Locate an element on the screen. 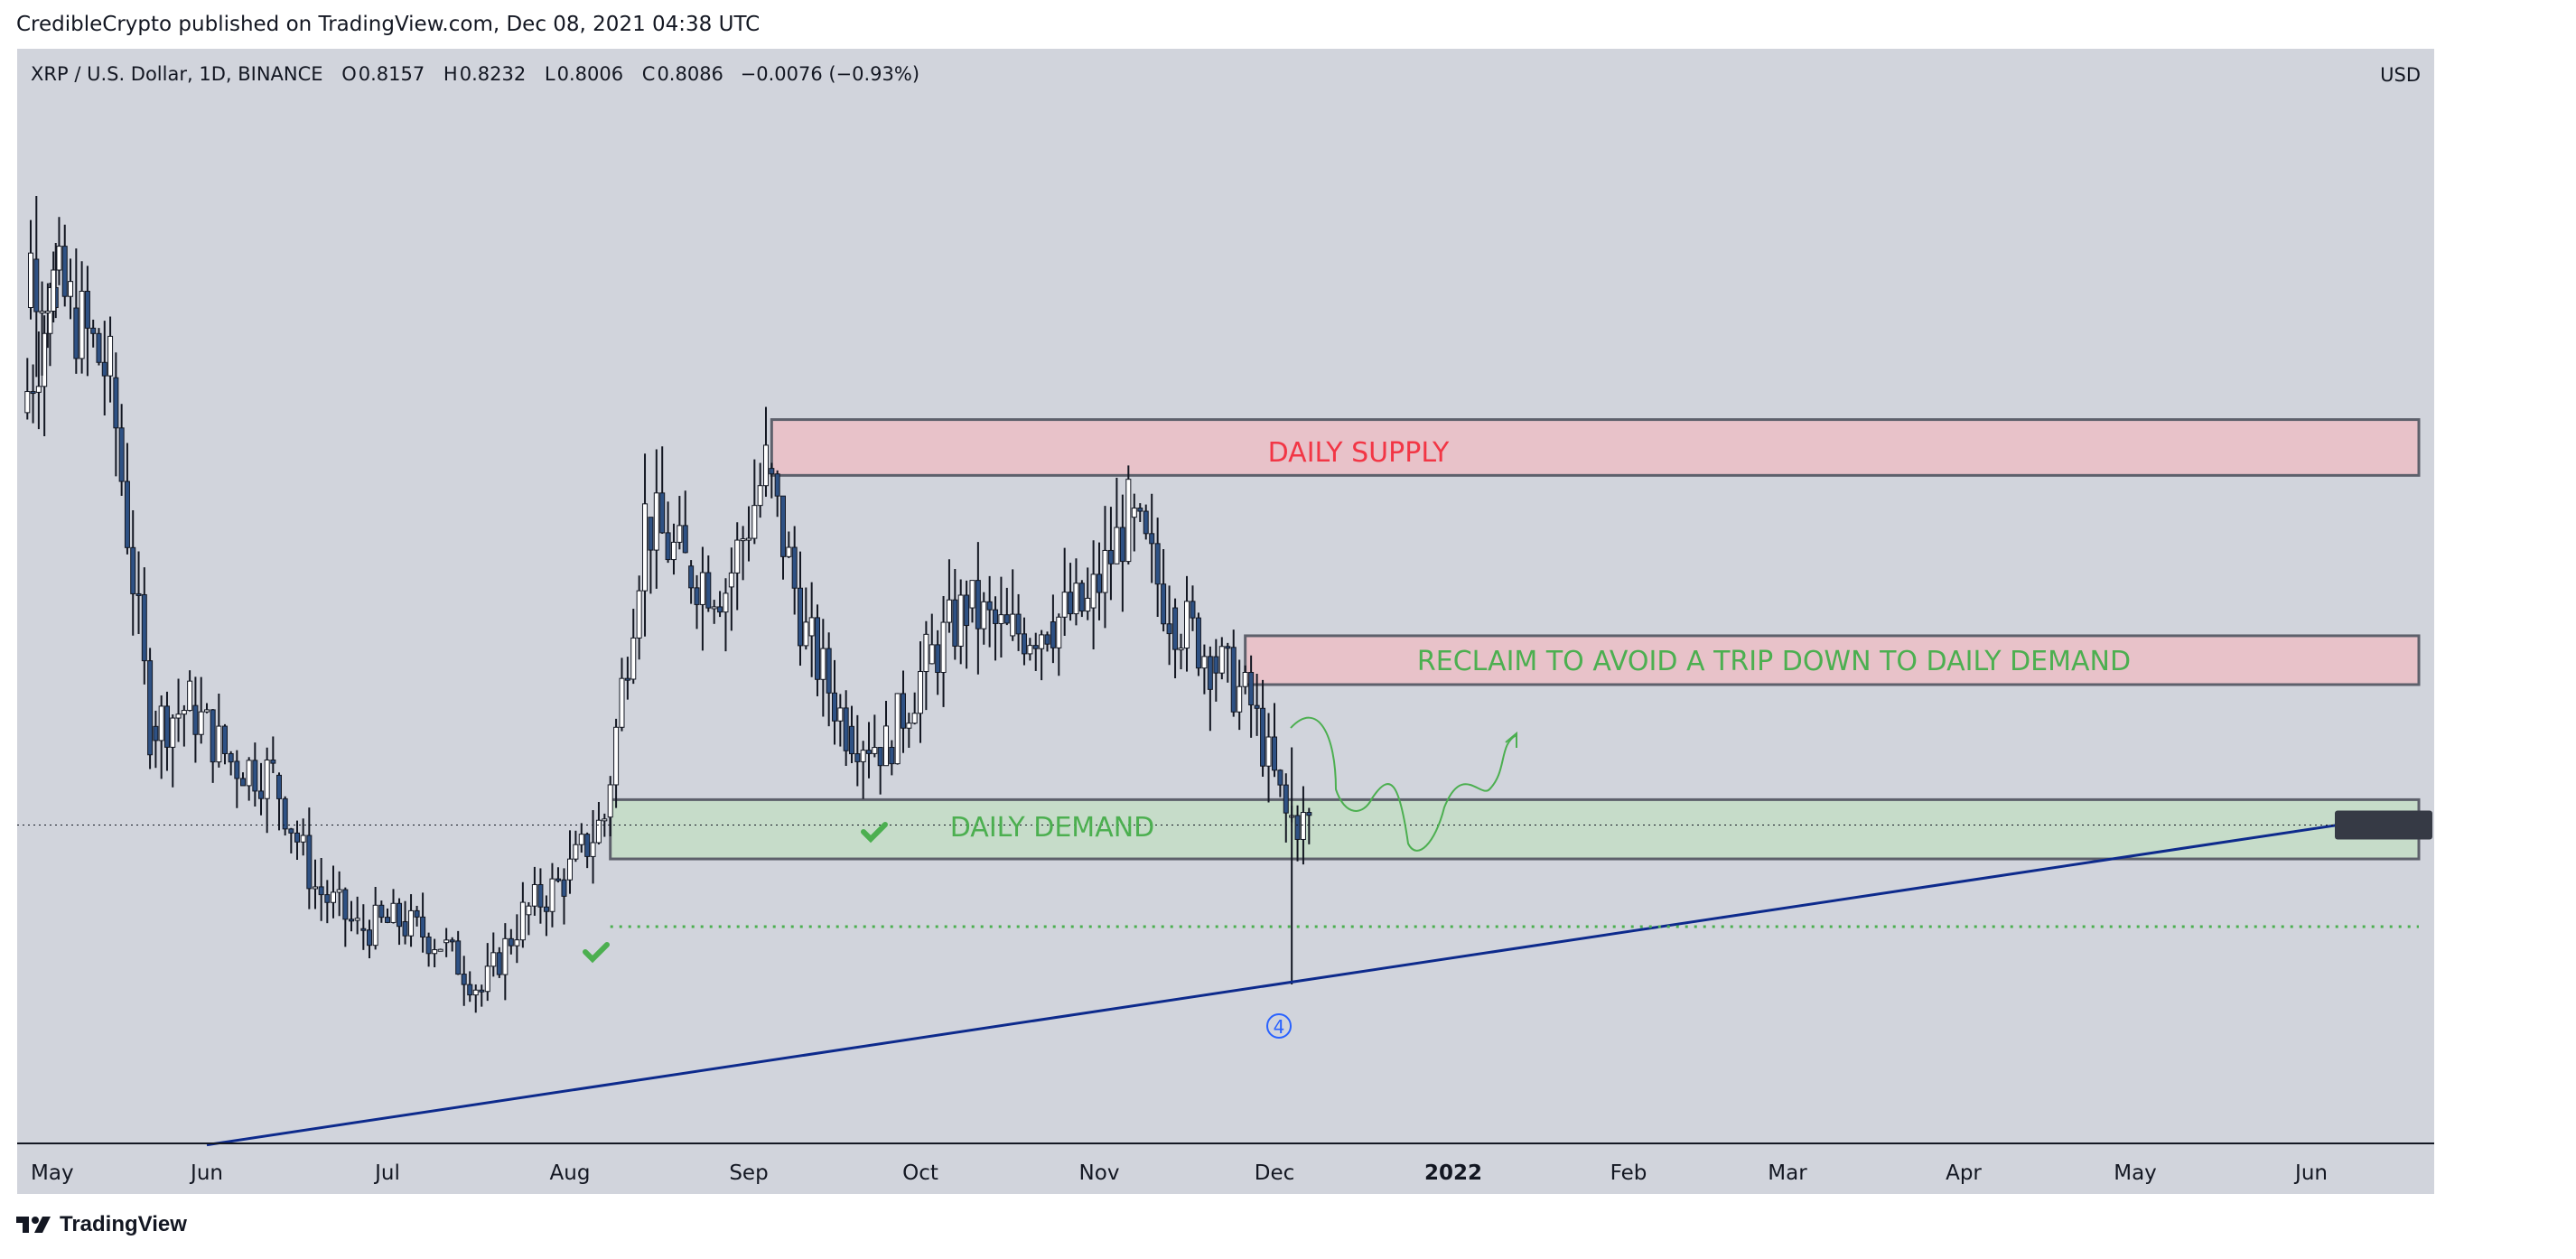  tradingview-logo: TradingView is located at coordinates (101, 1224).